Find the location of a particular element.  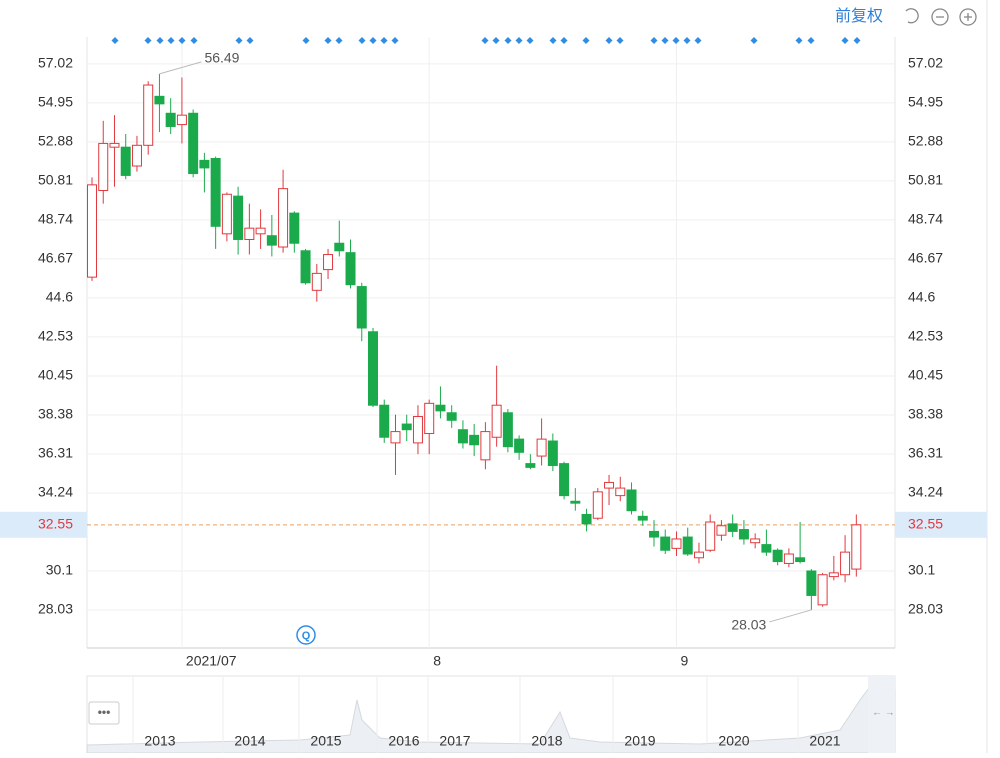

y2-tick-label: 46.67 is located at coordinates (925, 258).